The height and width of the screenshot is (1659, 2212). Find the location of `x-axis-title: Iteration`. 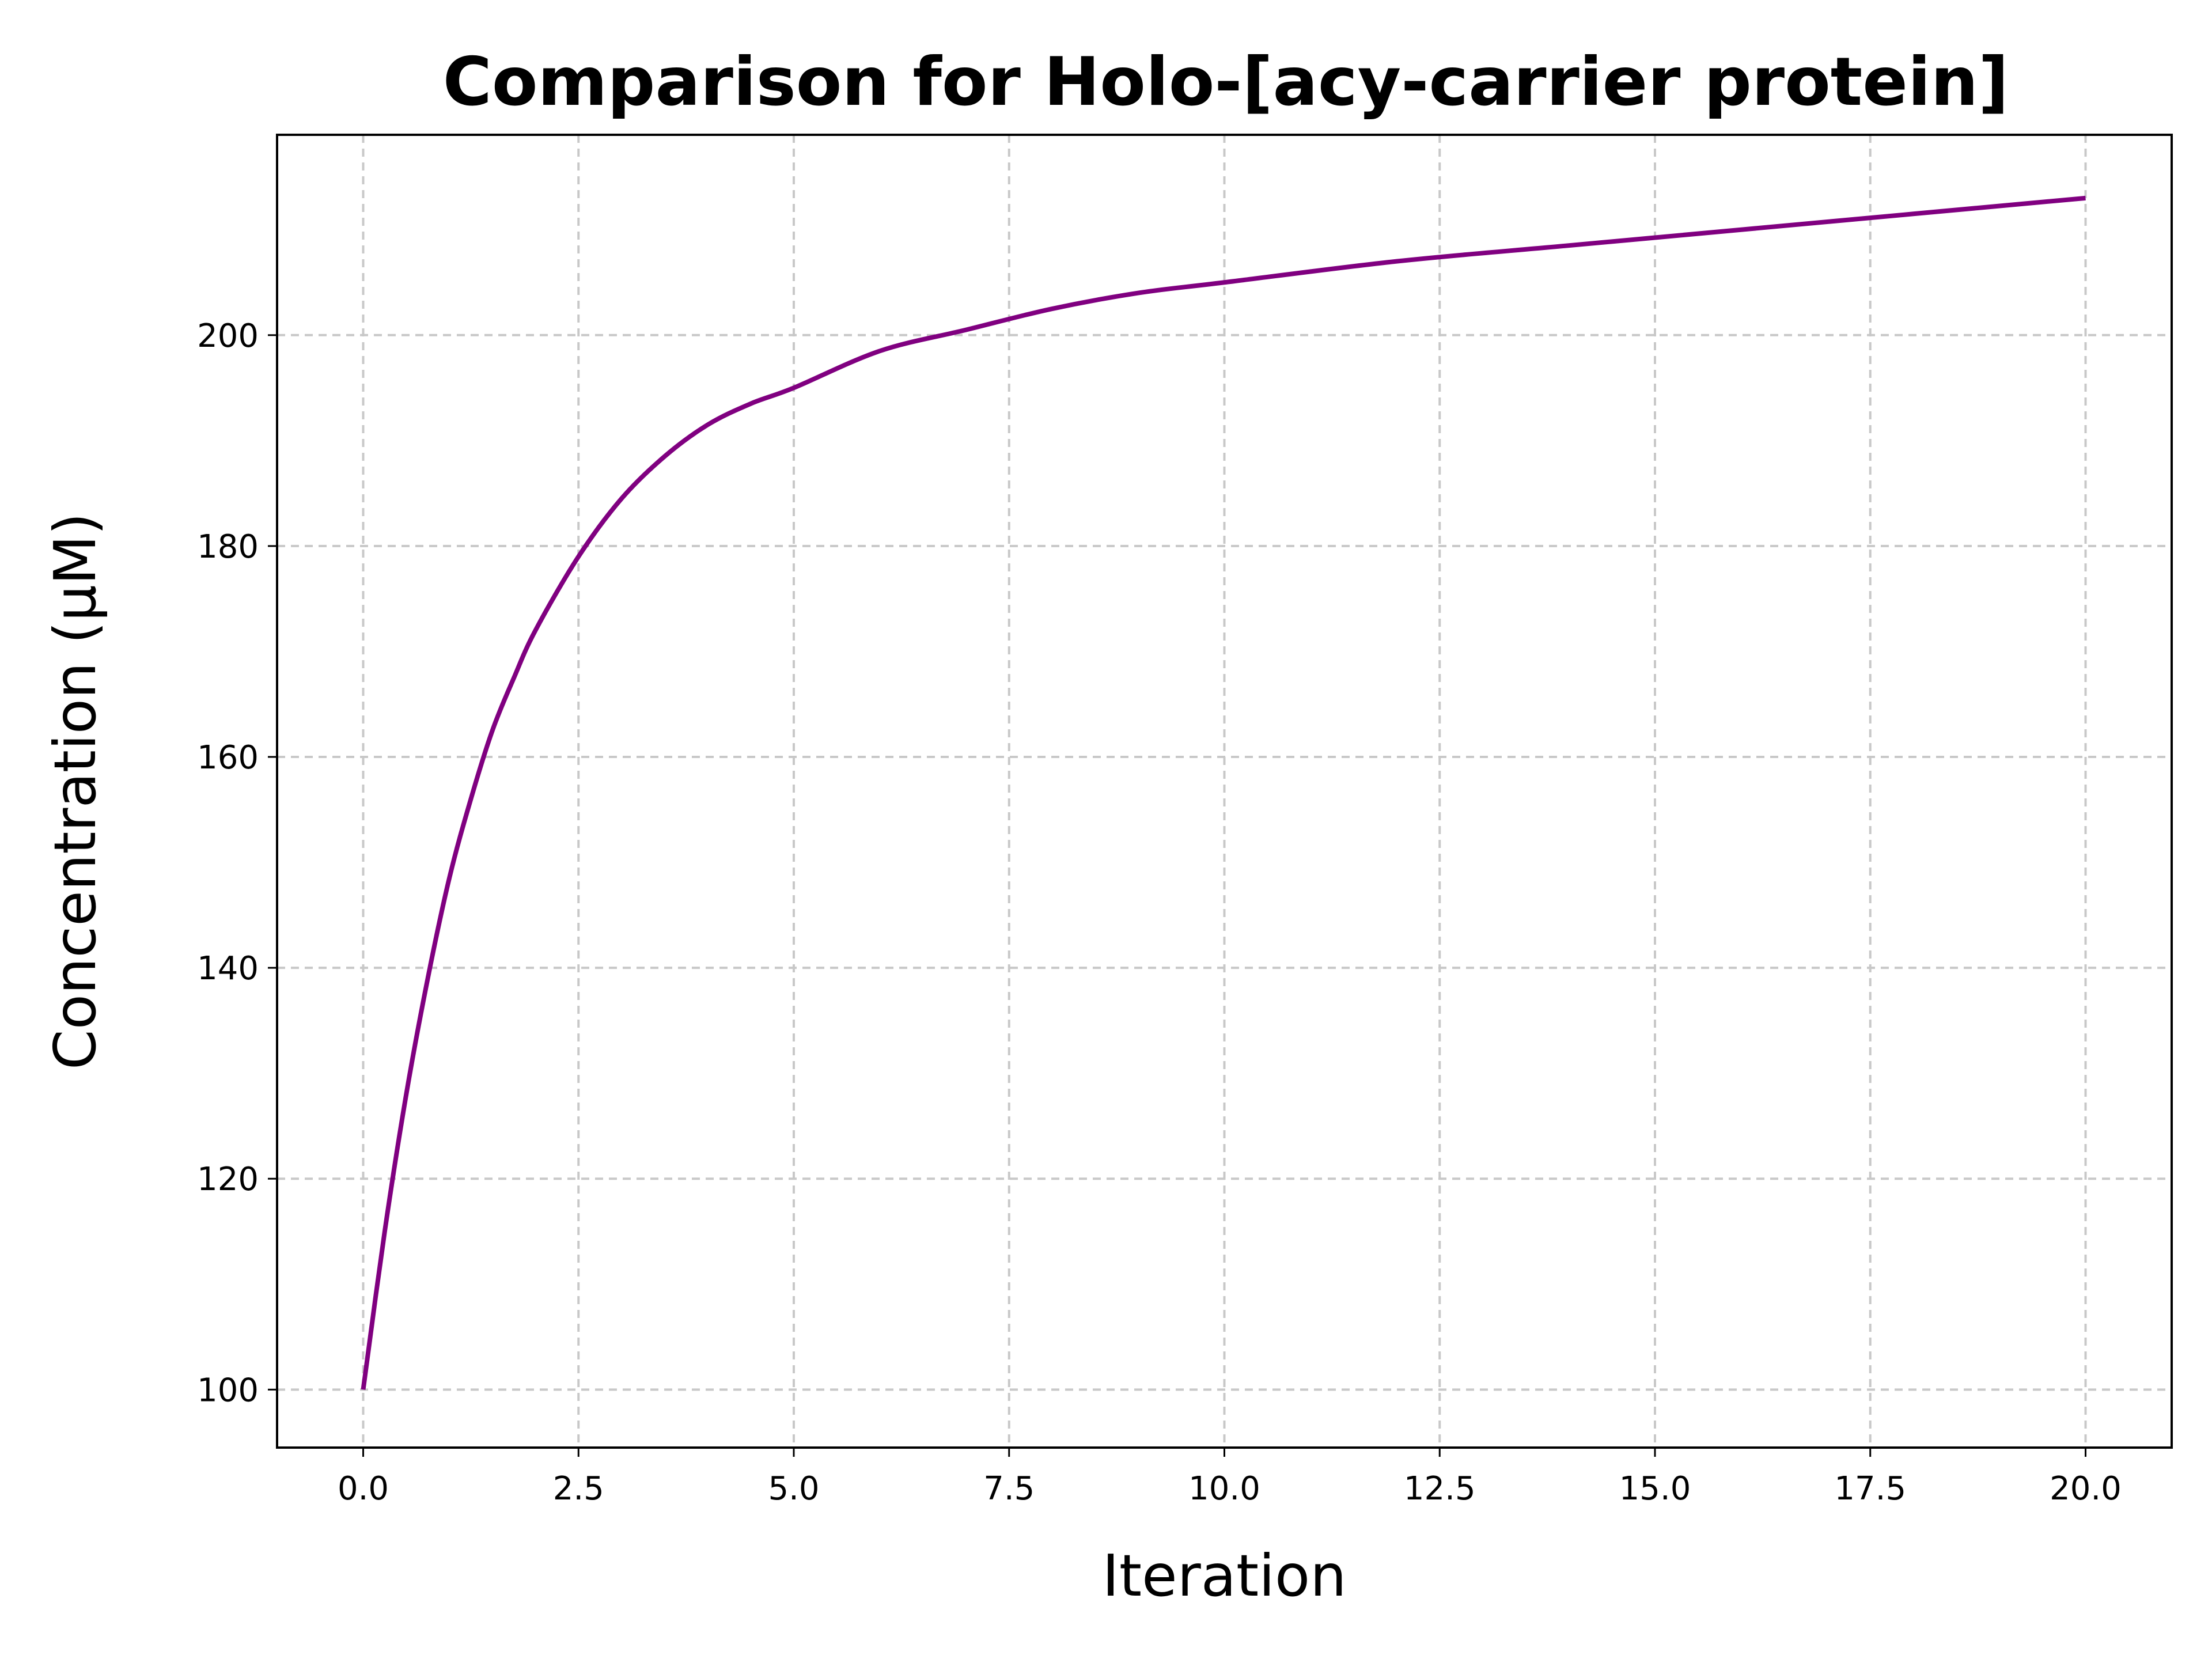

x-axis-title: Iteration is located at coordinates (1224, 1575).